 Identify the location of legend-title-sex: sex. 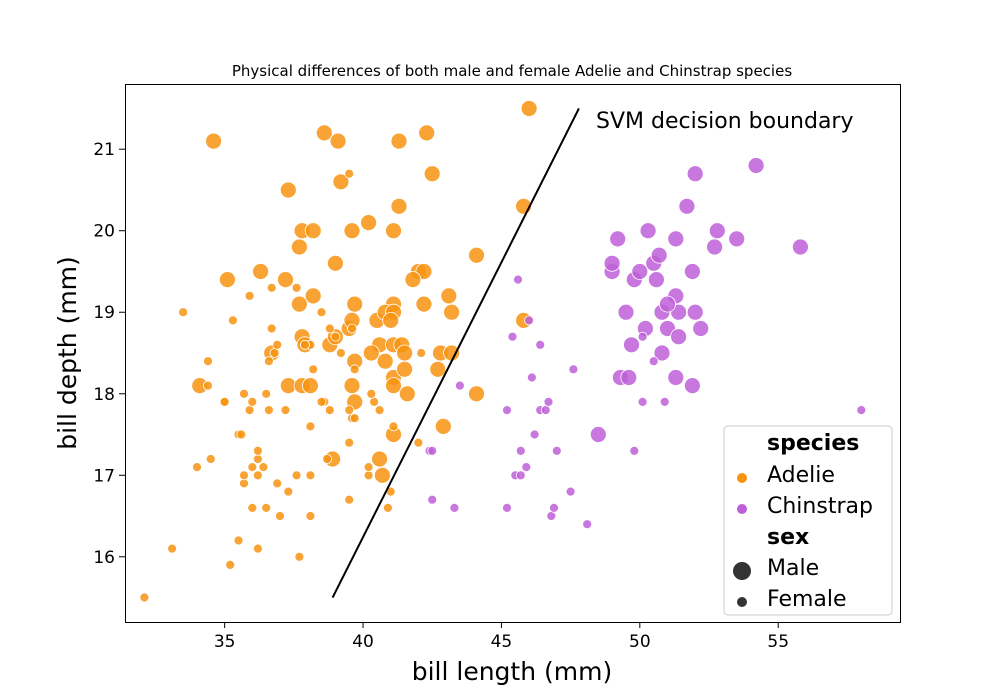
(788, 537).